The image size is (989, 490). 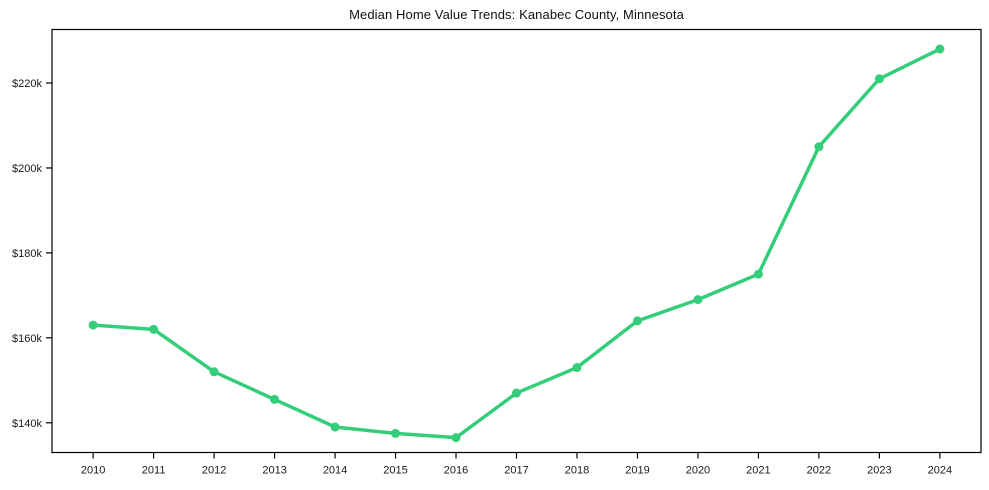 What do you see at coordinates (637, 471) in the screenshot?
I see `x-tick-label: 2019` at bounding box center [637, 471].